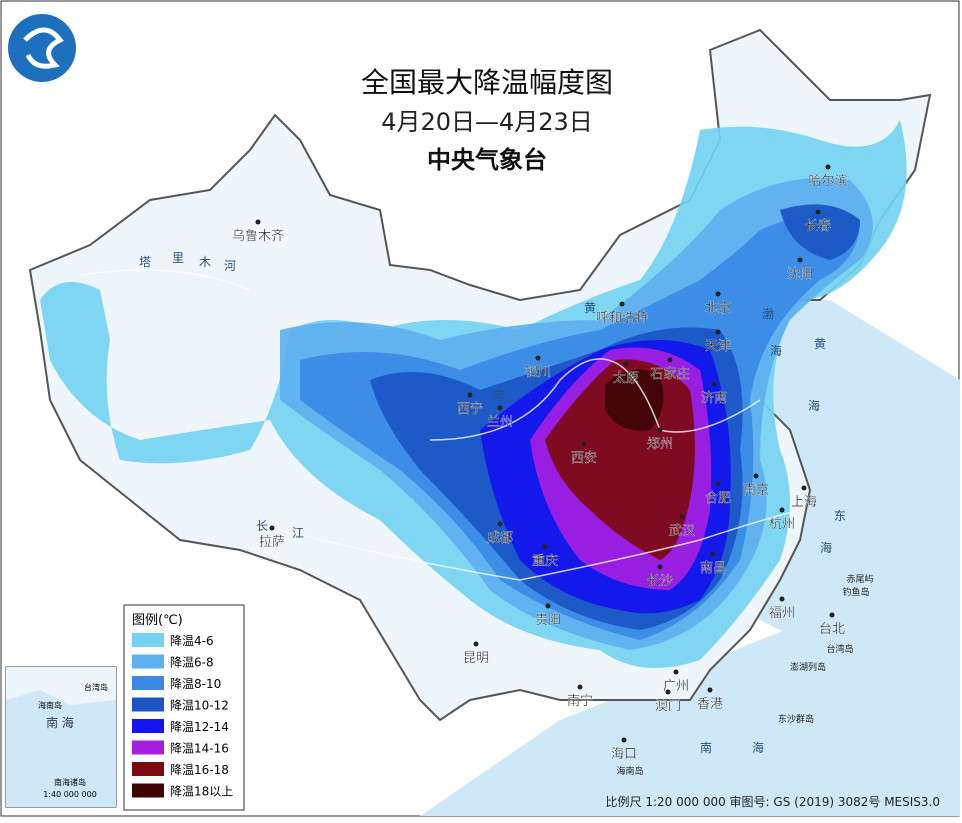  Describe the element at coordinates (262, 526) in the screenshot. I see `water-label: 长` at that location.